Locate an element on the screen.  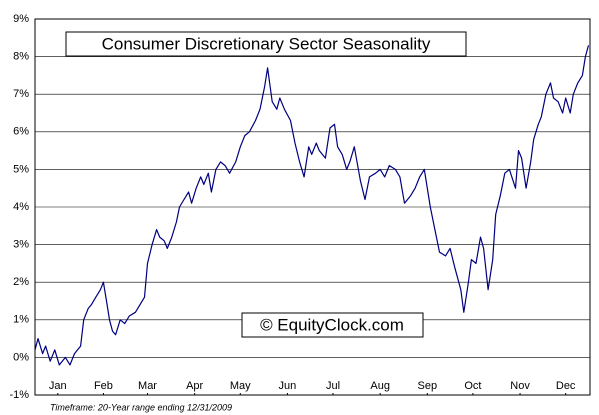
annotation-box is located at coordinates (332, 325).